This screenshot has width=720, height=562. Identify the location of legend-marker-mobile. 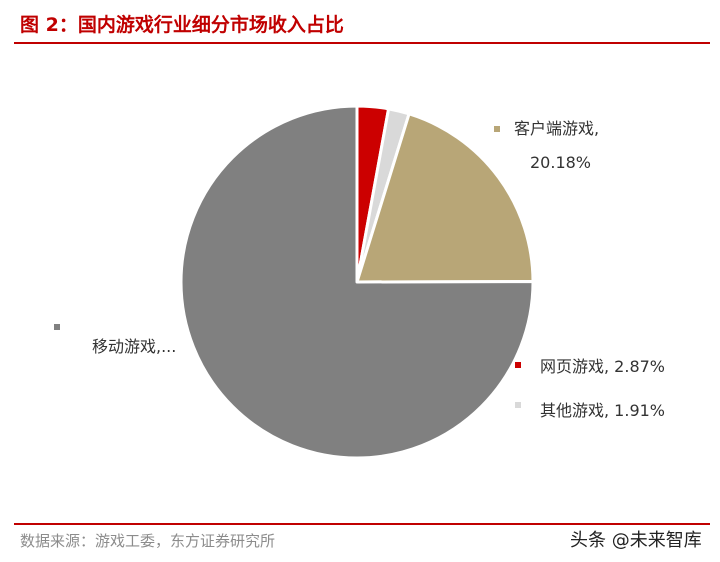
(57, 327).